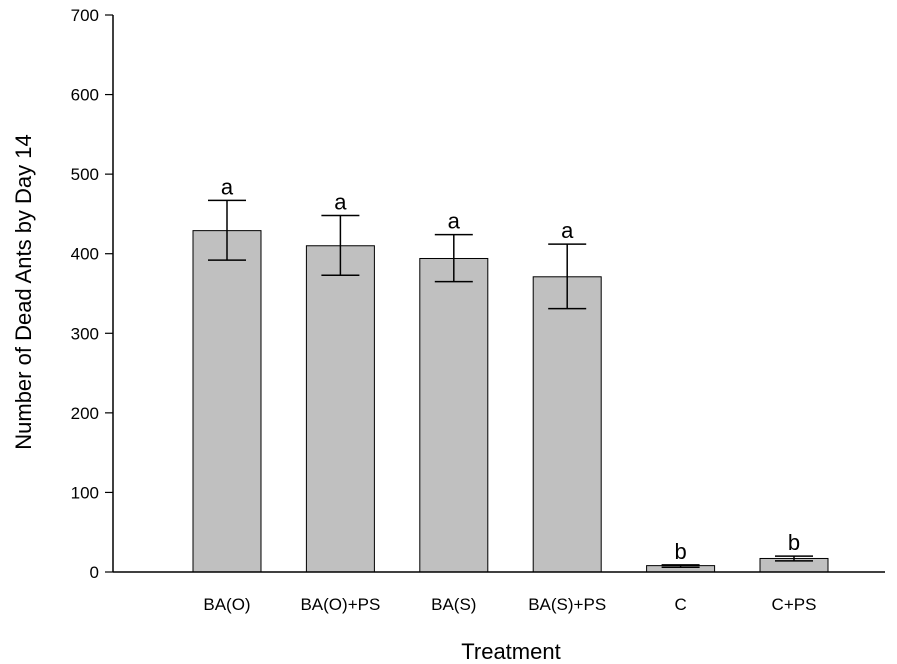 This screenshot has width=897, height=664. What do you see at coordinates (85, 492) in the screenshot?
I see `y-tick-label: 100` at bounding box center [85, 492].